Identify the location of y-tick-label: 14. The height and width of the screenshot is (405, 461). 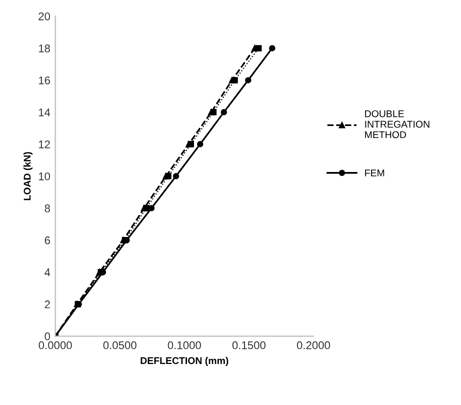
(44, 112).